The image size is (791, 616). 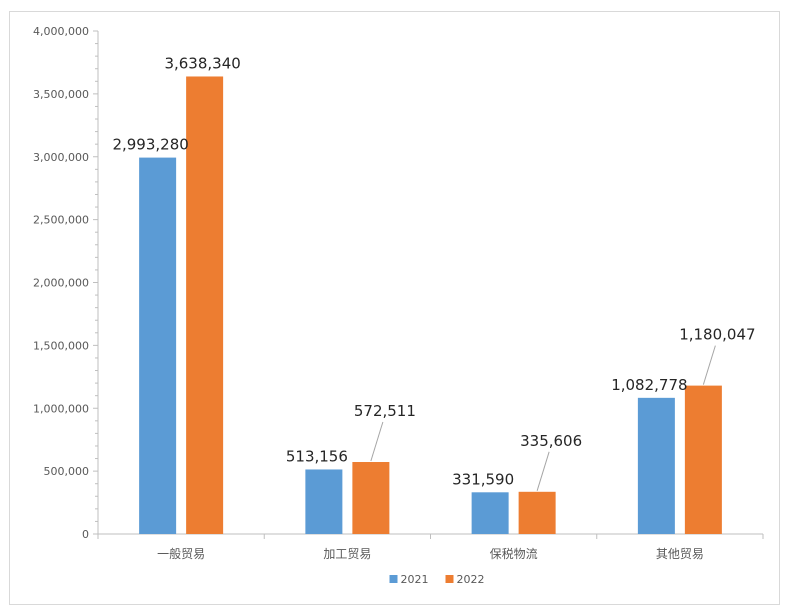 What do you see at coordinates (415, 579) in the screenshot?
I see `legend-label-2021: 2021` at bounding box center [415, 579].